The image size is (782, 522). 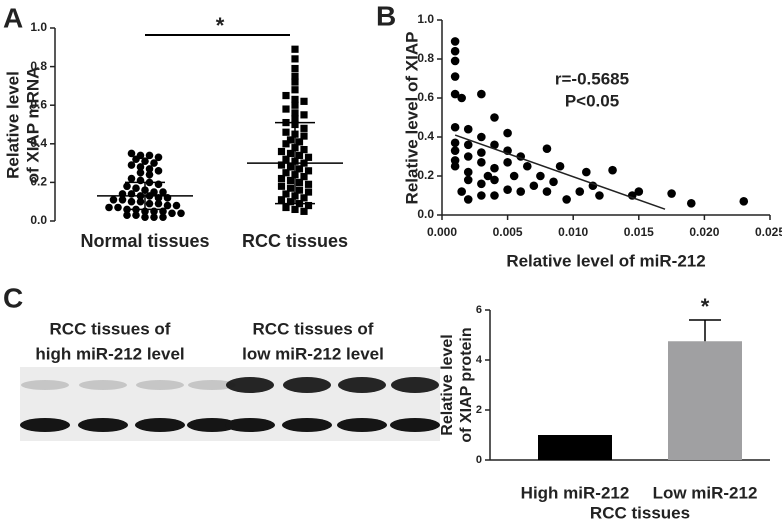 What do you see at coordinates (12, 125) in the screenshot?
I see `y-axis-label: Relative level` at bounding box center [12, 125].